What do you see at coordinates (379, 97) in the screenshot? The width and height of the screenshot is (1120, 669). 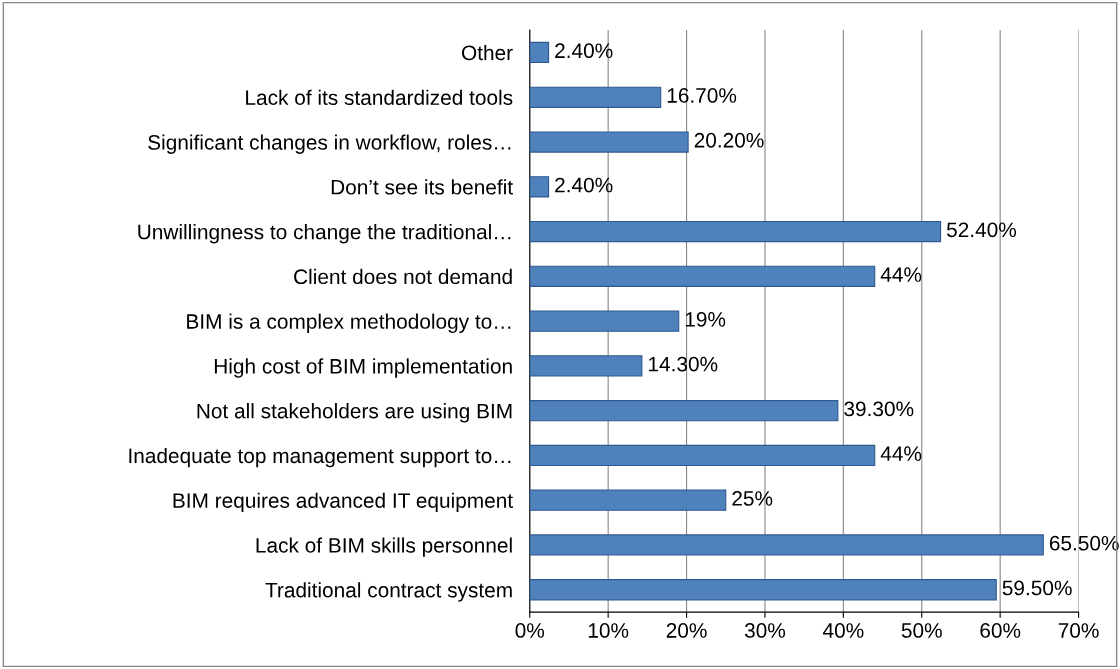 I see `y-tick-label: Lack of its standardized tools` at bounding box center [379, 97].